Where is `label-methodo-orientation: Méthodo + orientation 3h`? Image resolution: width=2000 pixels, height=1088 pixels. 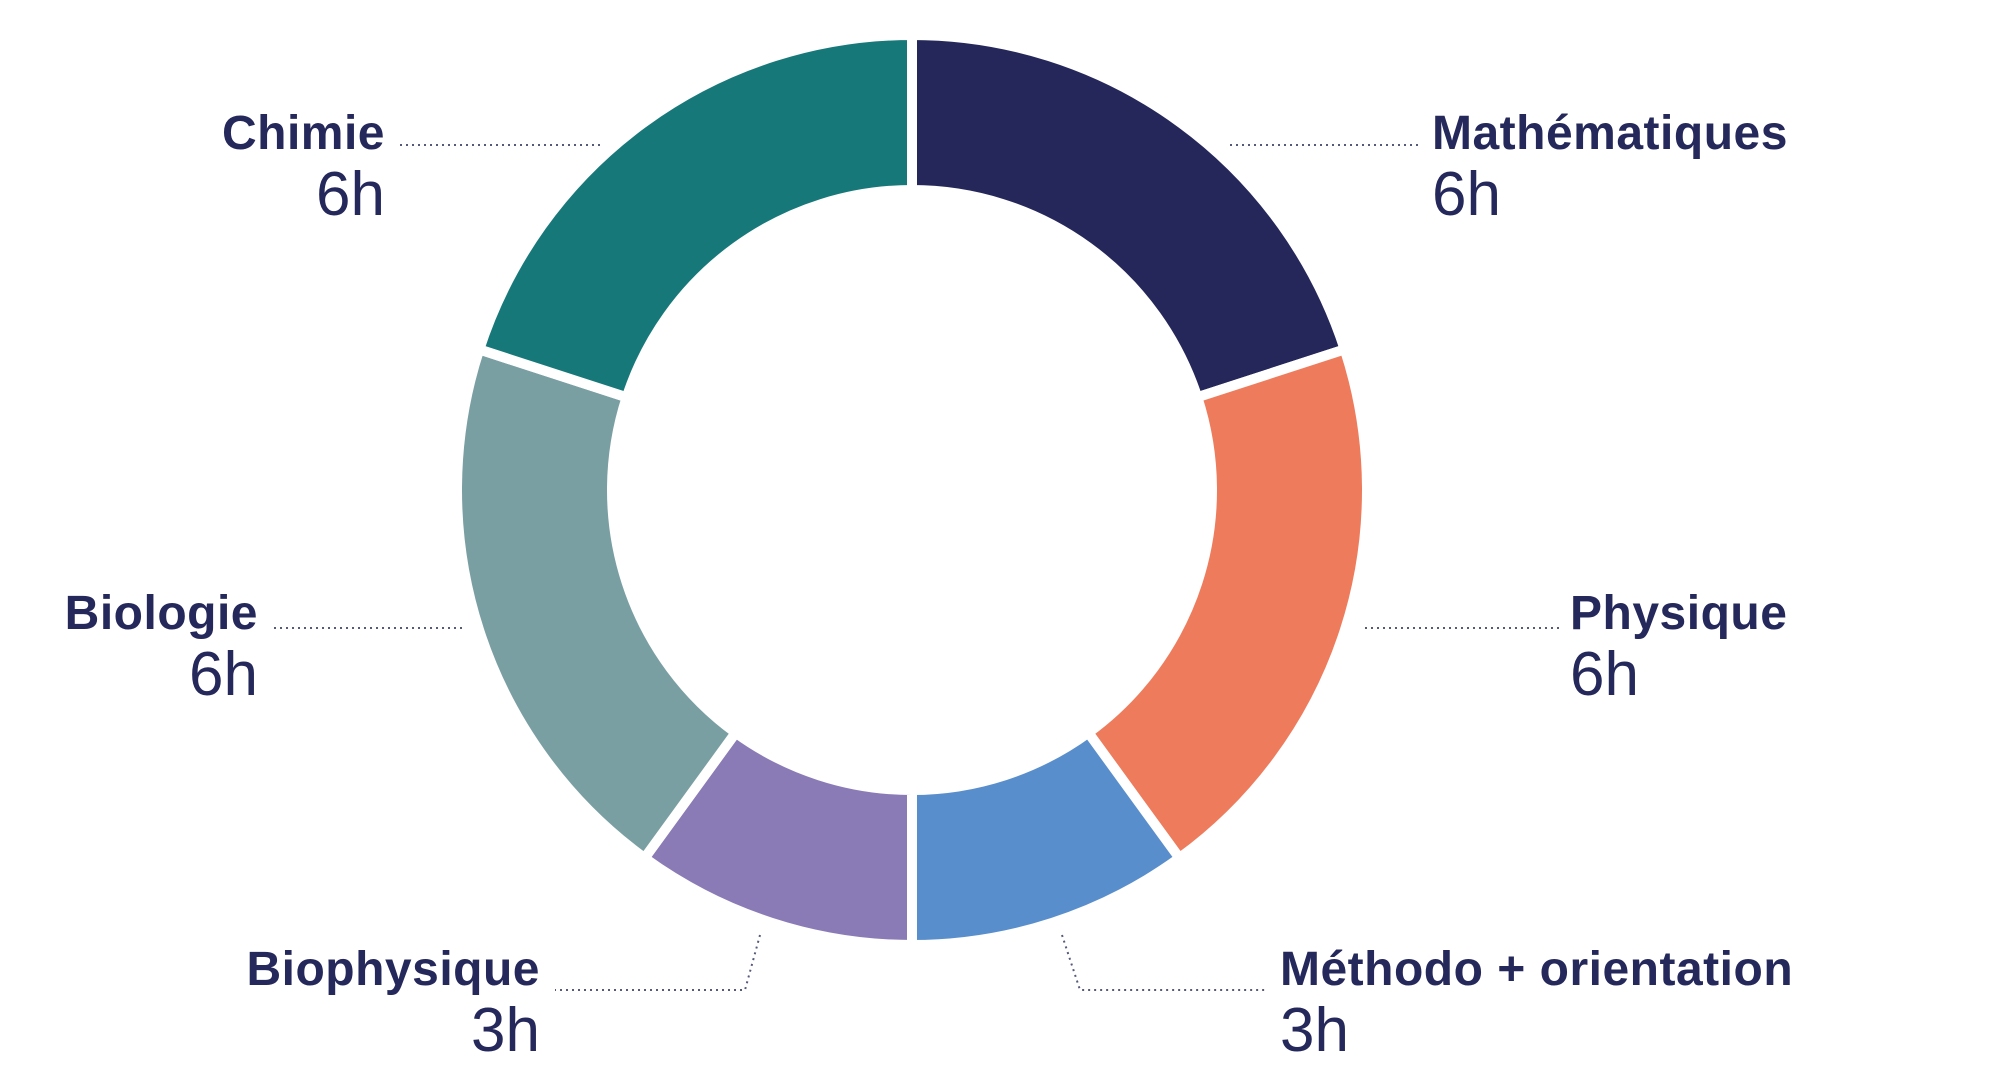
label-methodo-orientation: Méthodo + orientation 3h is located at coordinates (1536, 1004).